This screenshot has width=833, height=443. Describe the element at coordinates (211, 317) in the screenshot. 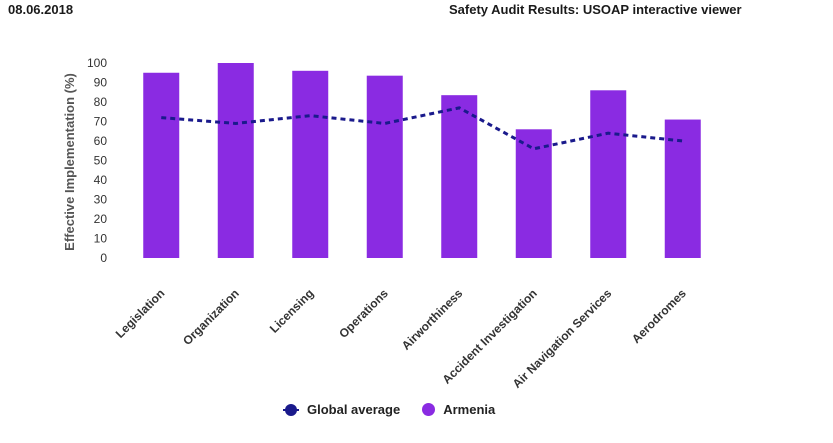

I see `x-tick-label: Organization` at that location.